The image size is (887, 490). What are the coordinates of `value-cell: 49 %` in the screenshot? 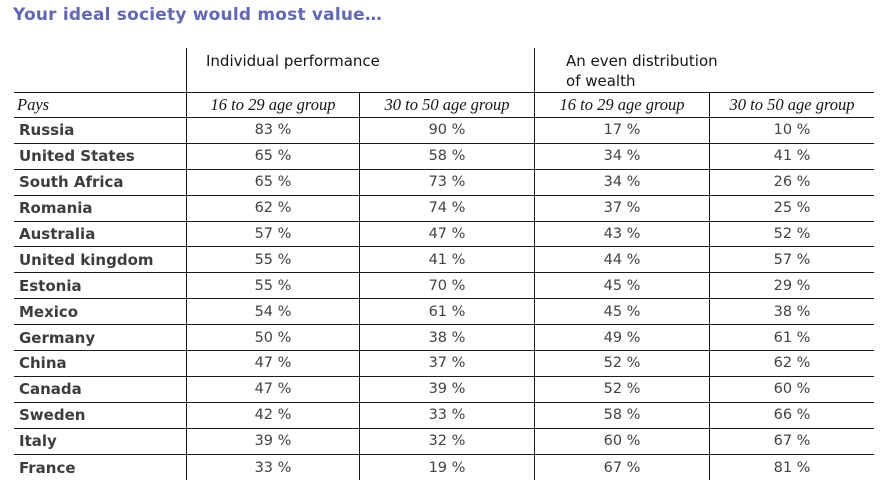 It's located at (622, 338).